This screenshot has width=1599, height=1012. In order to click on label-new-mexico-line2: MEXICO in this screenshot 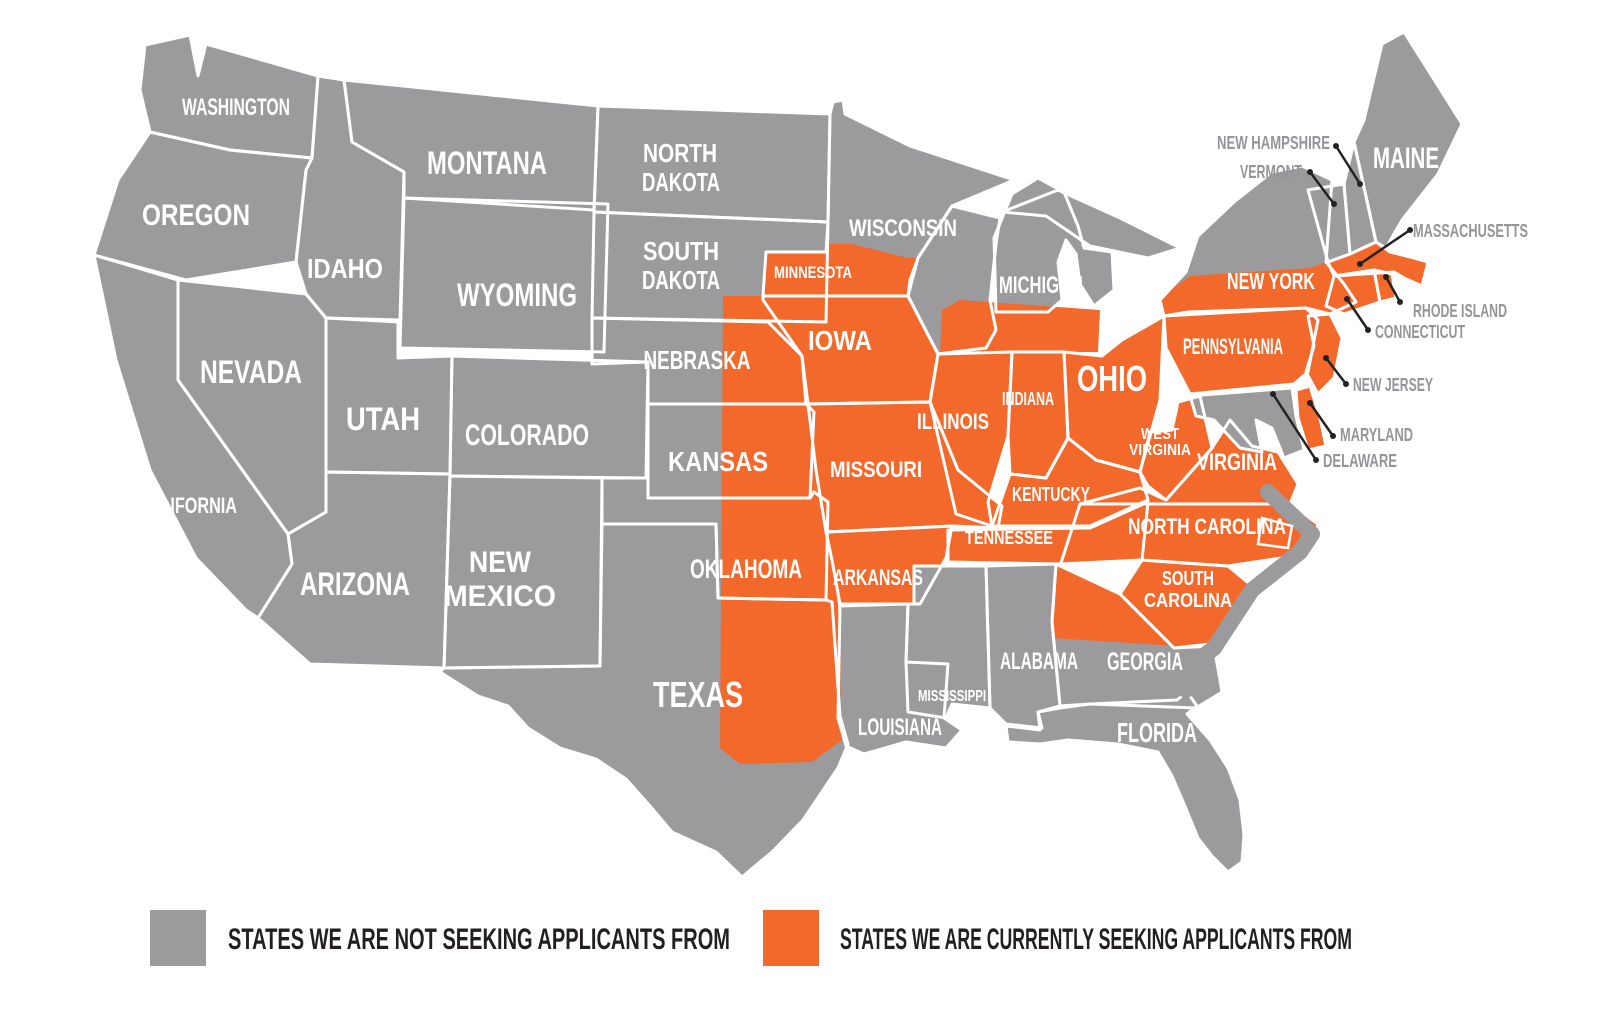, I will do `click(500, 596)`.